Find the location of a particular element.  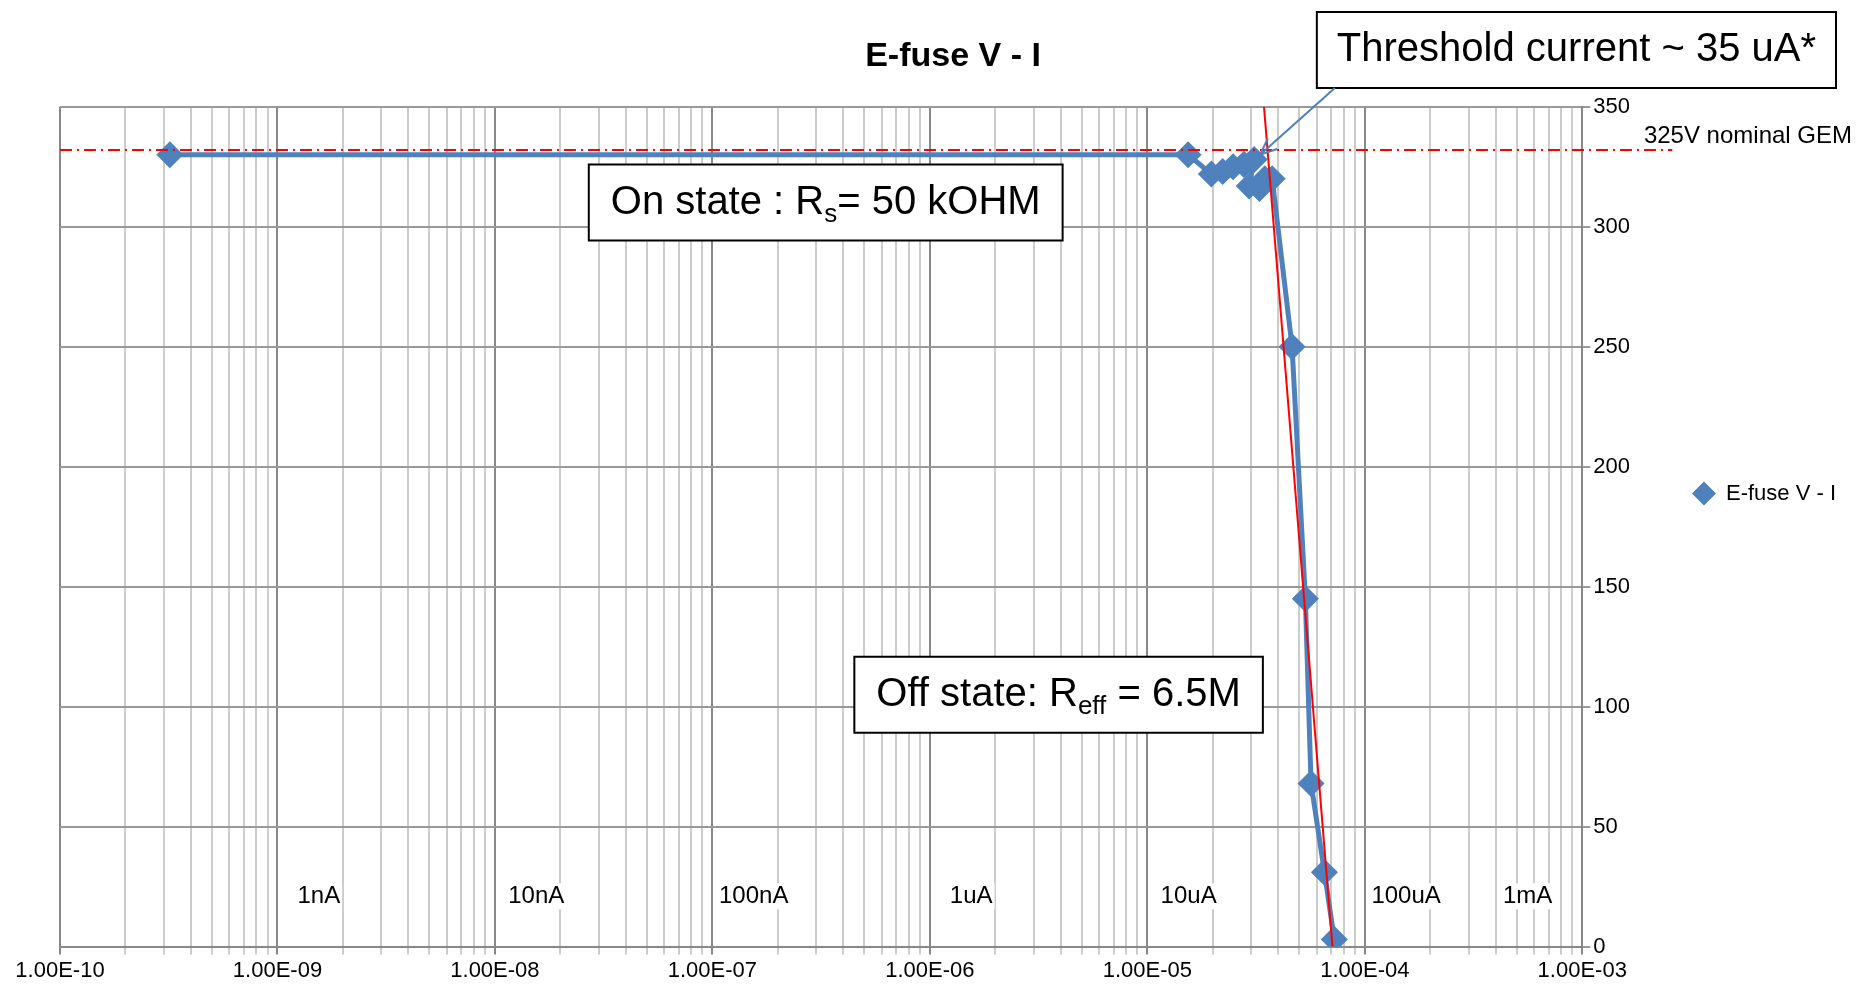

annotation: 100uA is located at coordinates (1406, 894).